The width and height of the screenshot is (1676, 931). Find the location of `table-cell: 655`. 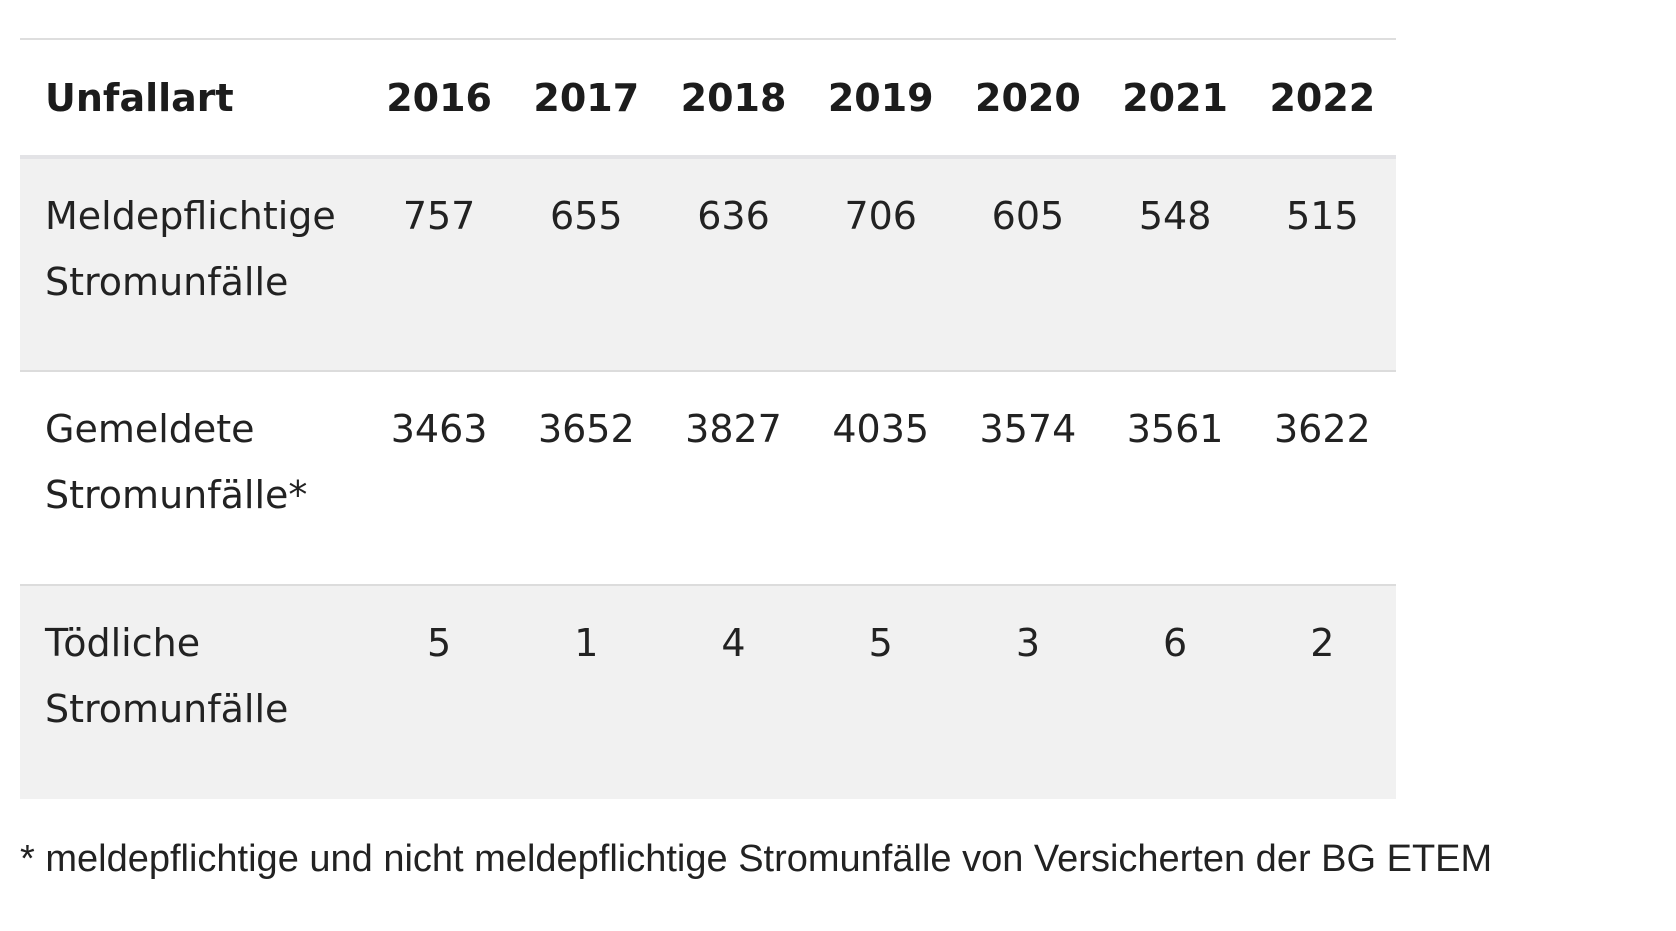

table-cell: 655 is located at coordinates (586, 216).